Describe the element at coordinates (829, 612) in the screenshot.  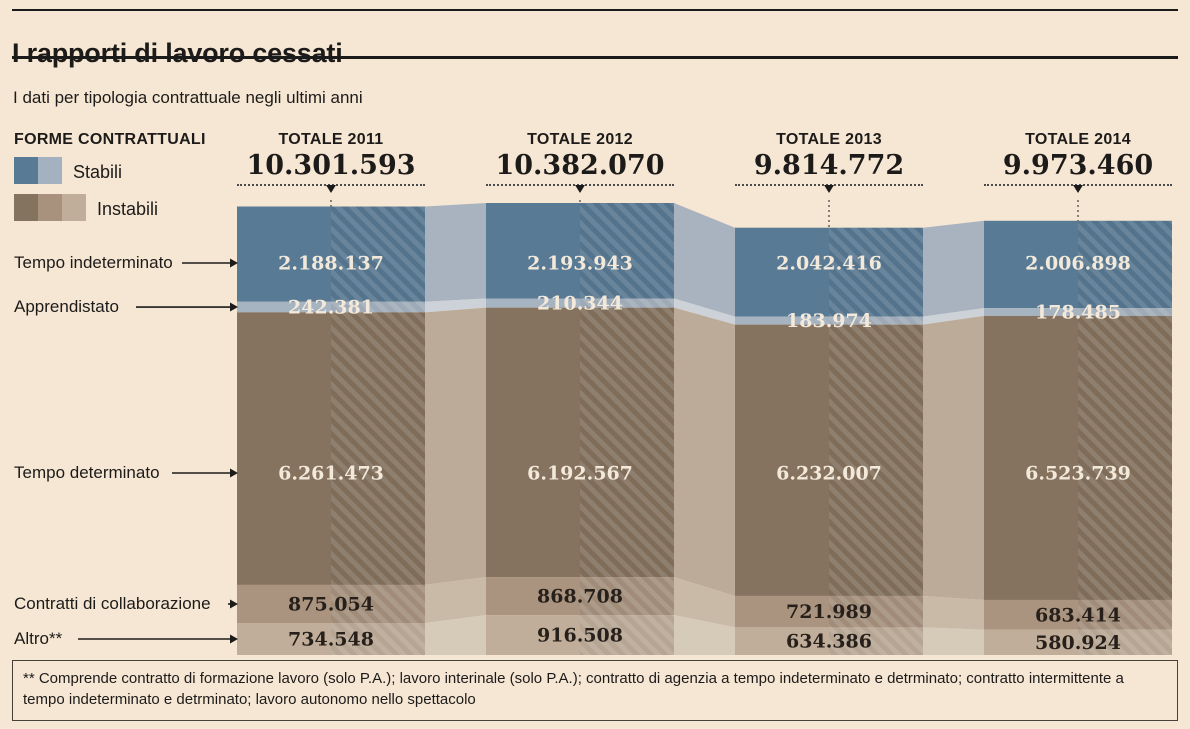
I see `value-label: 721.989` at that location.